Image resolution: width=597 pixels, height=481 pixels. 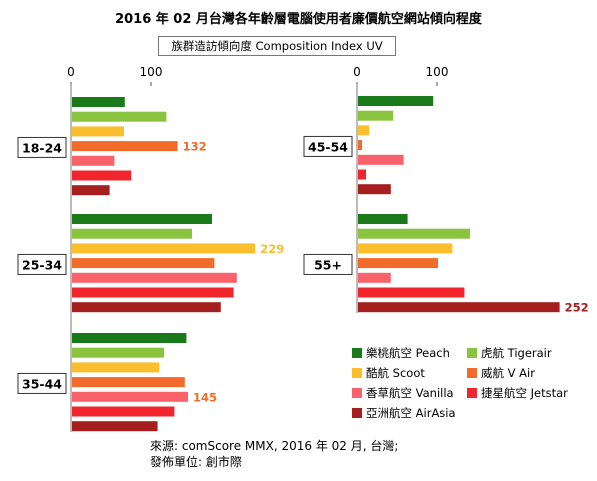 What do you see at coordinates (195, 147) in the screenshot?
I see `data-label: 132` at bounding box center [195, 147].